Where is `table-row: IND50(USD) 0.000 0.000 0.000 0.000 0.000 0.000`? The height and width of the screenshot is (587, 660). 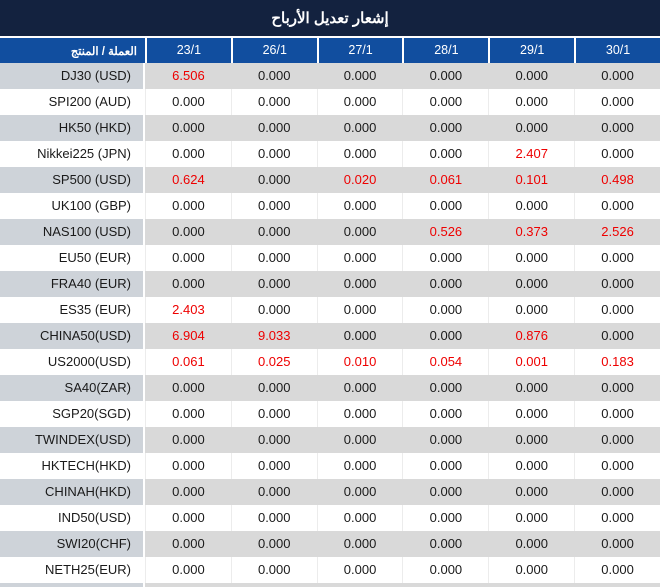
table-row: IND50(USD) 0.000 0.000 0.000 0.000 0.000 0.000 is located at coordinates (330, 518).